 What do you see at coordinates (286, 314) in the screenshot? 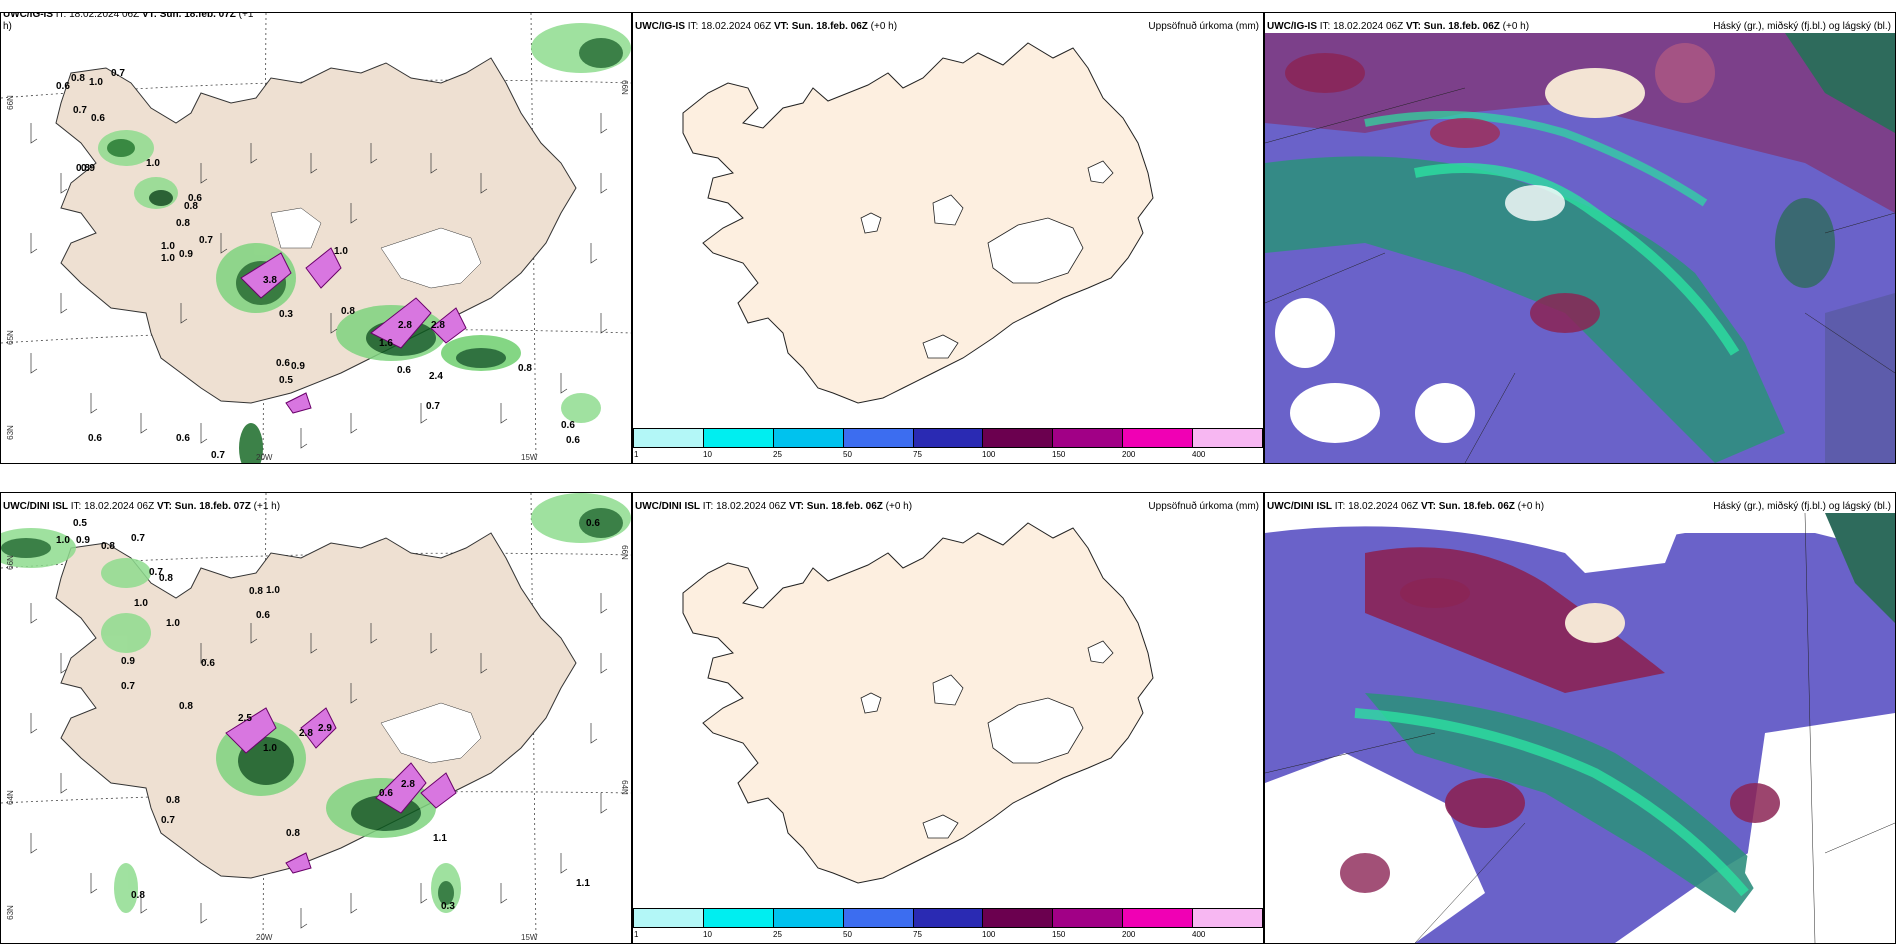
I see `precip-value: 0.3` at bounding box center [286, 314].